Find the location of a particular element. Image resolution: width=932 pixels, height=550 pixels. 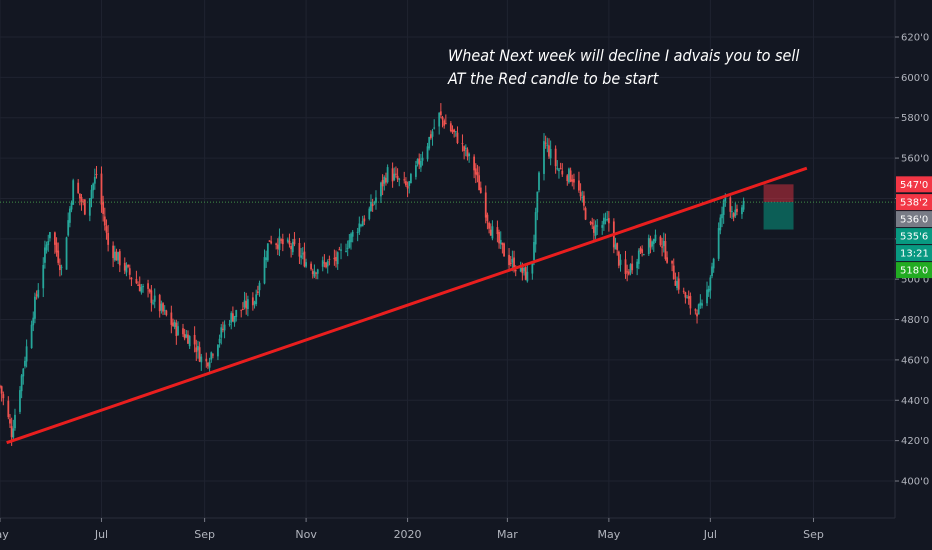

price-tick-label: 440'0 is located at coordinates (915, 401).